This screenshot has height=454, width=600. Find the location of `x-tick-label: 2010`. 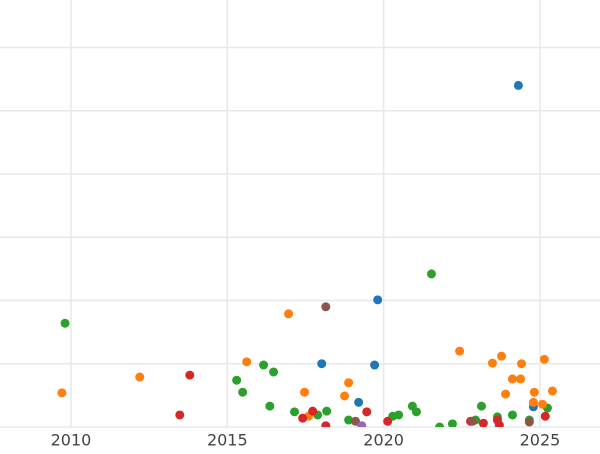

x-tick-label: 2010 is located at coordinates (71, 440).